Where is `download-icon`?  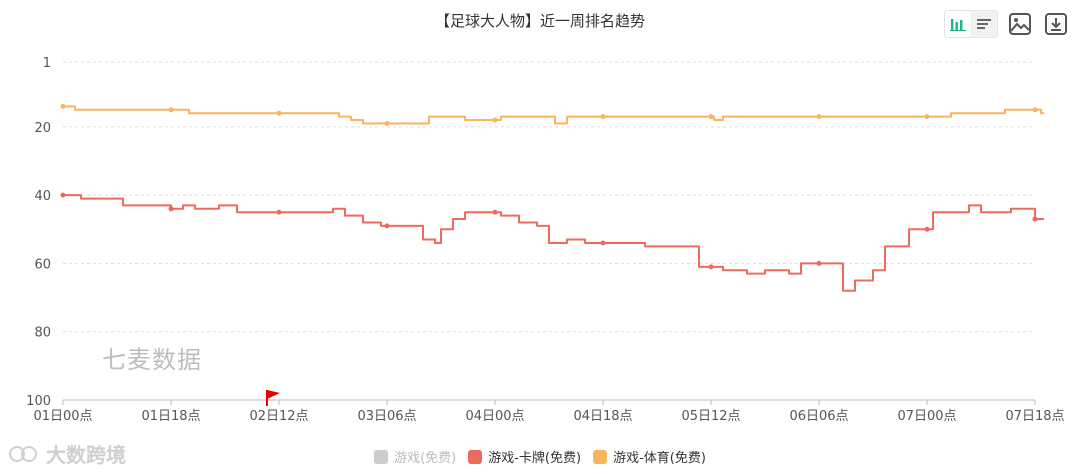
download-icon is located at coordinates (1056, 24).